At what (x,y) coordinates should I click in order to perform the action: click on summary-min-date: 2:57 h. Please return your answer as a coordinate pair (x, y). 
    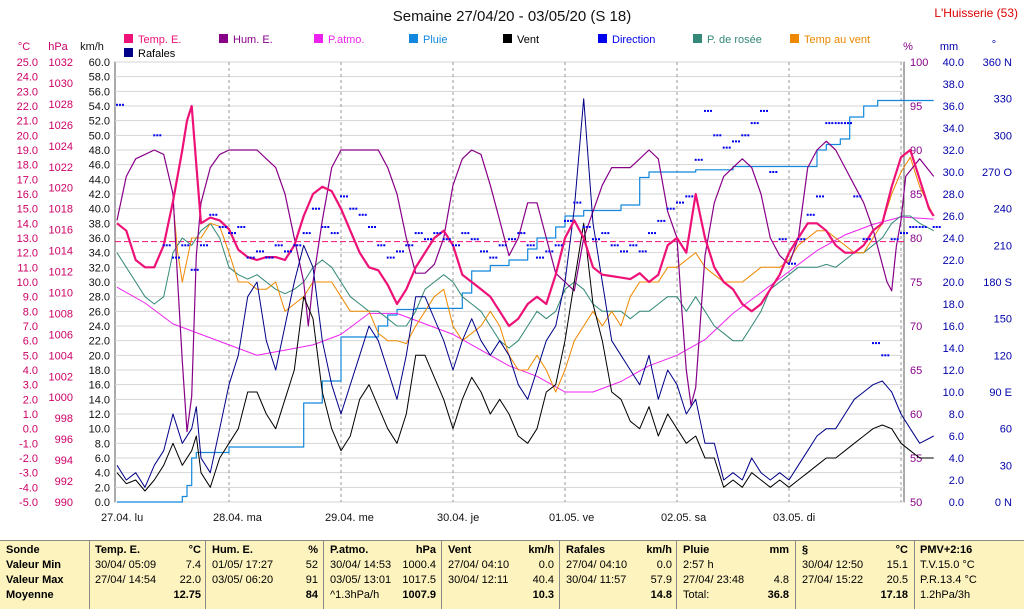
    Looking at the image, I should click on (698, 565).